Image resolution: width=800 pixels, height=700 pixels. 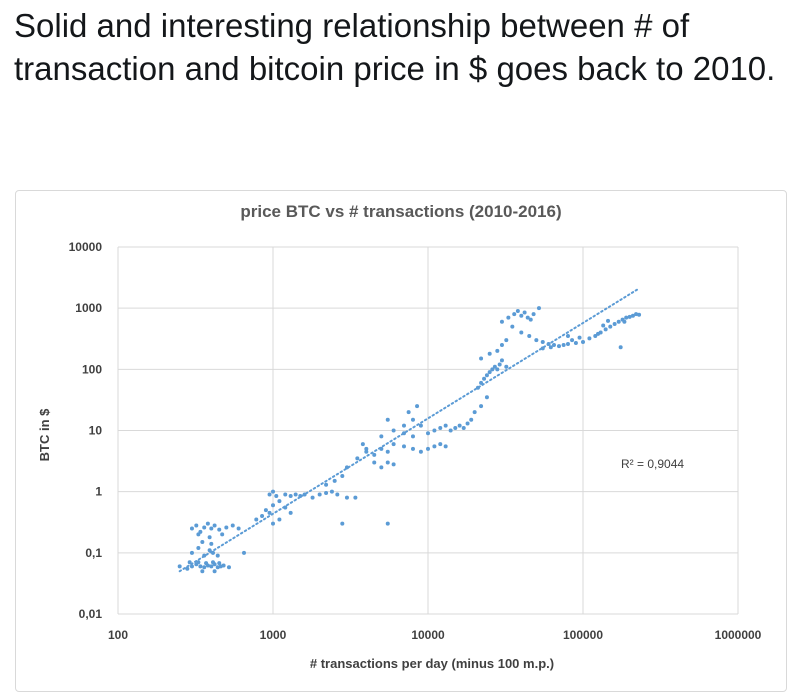 What do you see at coordinates (93, 553) in the screenshot?
I see `y-tick-label: 0,1` at bounding box center [93, 553].